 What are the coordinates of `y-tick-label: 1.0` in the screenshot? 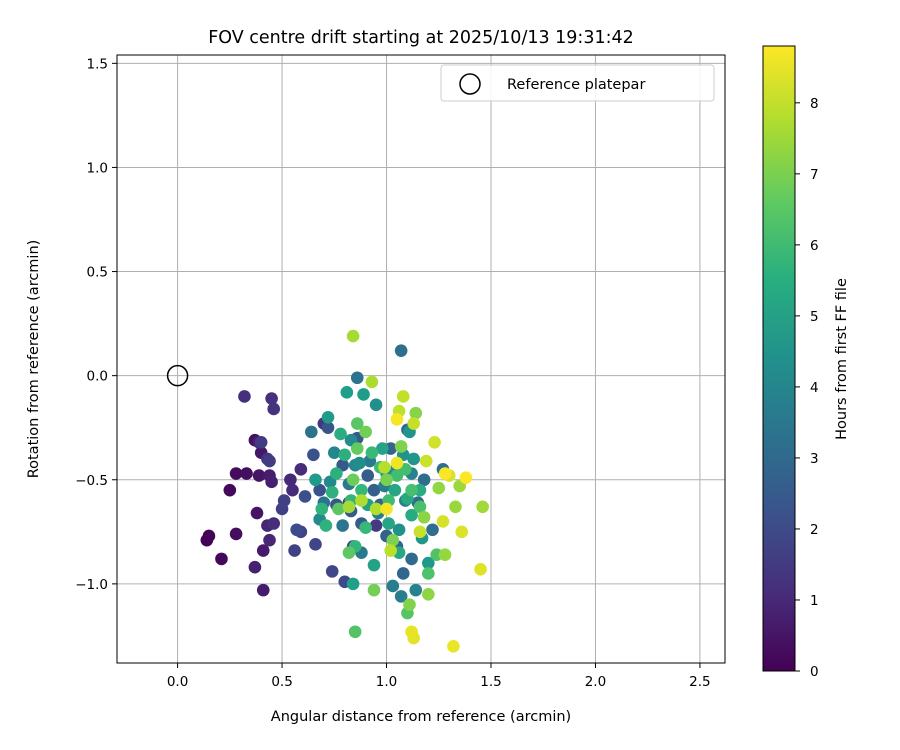 It's located at (97, 168).